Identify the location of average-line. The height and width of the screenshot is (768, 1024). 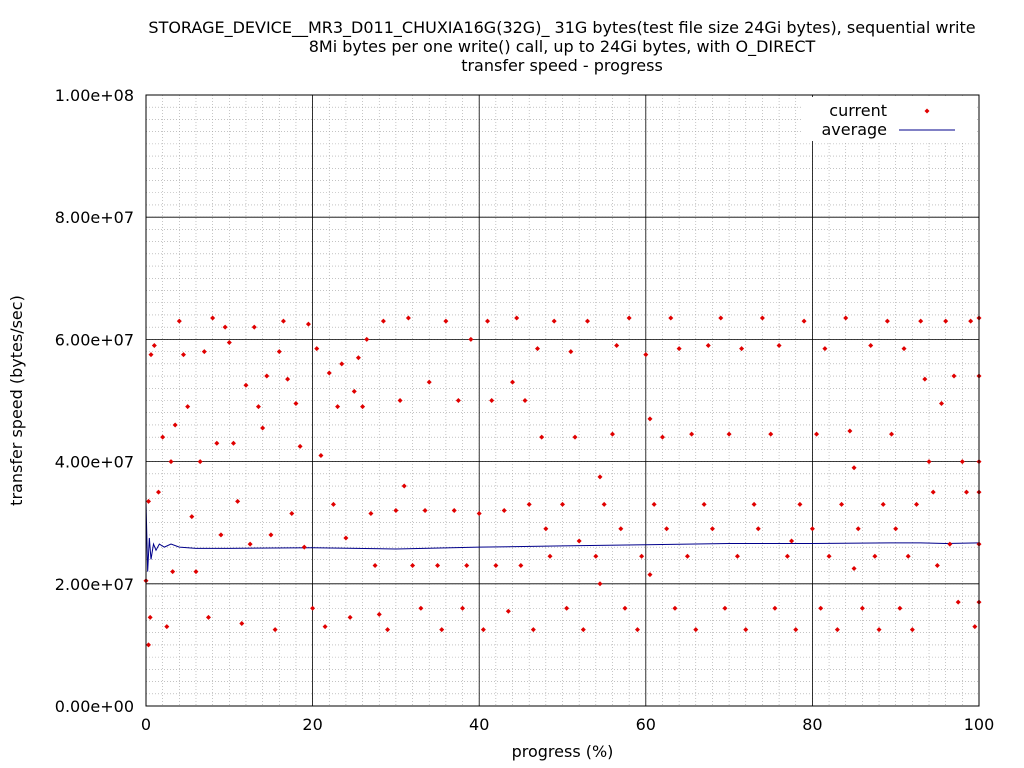
(562, 536).